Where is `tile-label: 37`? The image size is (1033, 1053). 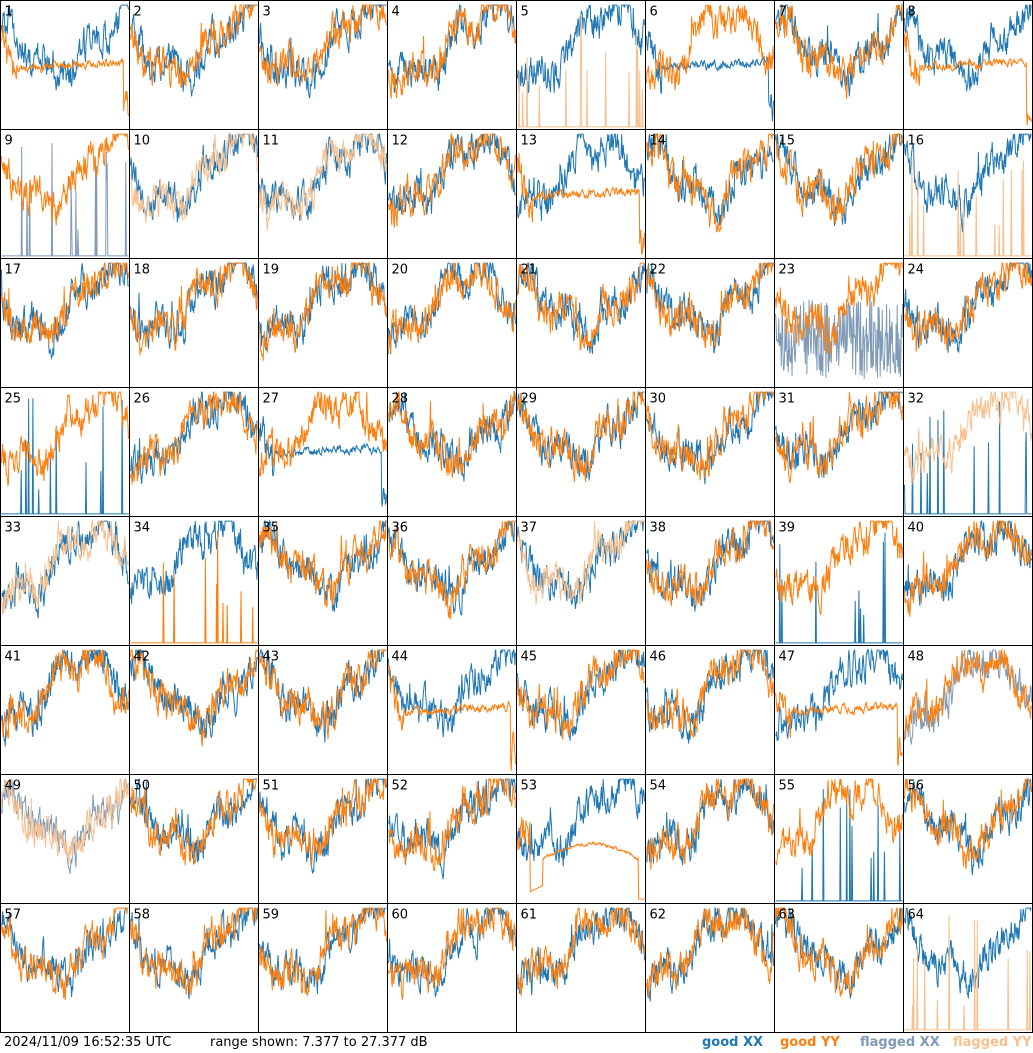
tile-label: 37 is located at coordinates (529, 528).